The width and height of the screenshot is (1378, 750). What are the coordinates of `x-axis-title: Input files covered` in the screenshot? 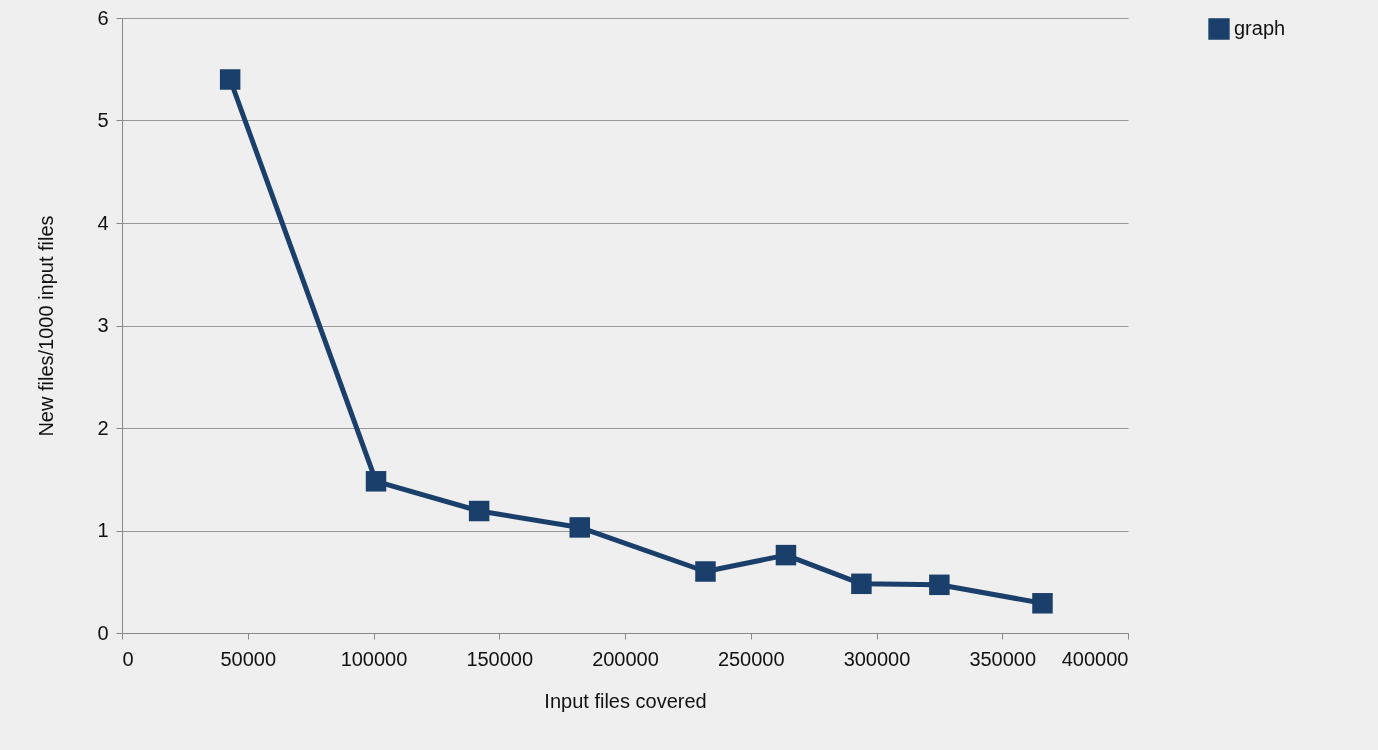 It's located at (625, 700).